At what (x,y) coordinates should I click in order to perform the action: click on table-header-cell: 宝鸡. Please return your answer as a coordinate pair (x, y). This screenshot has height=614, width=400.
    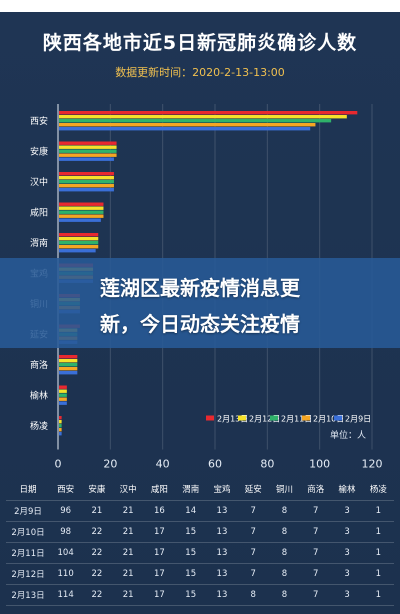
    Looking at the image, I should click on (222, 489).